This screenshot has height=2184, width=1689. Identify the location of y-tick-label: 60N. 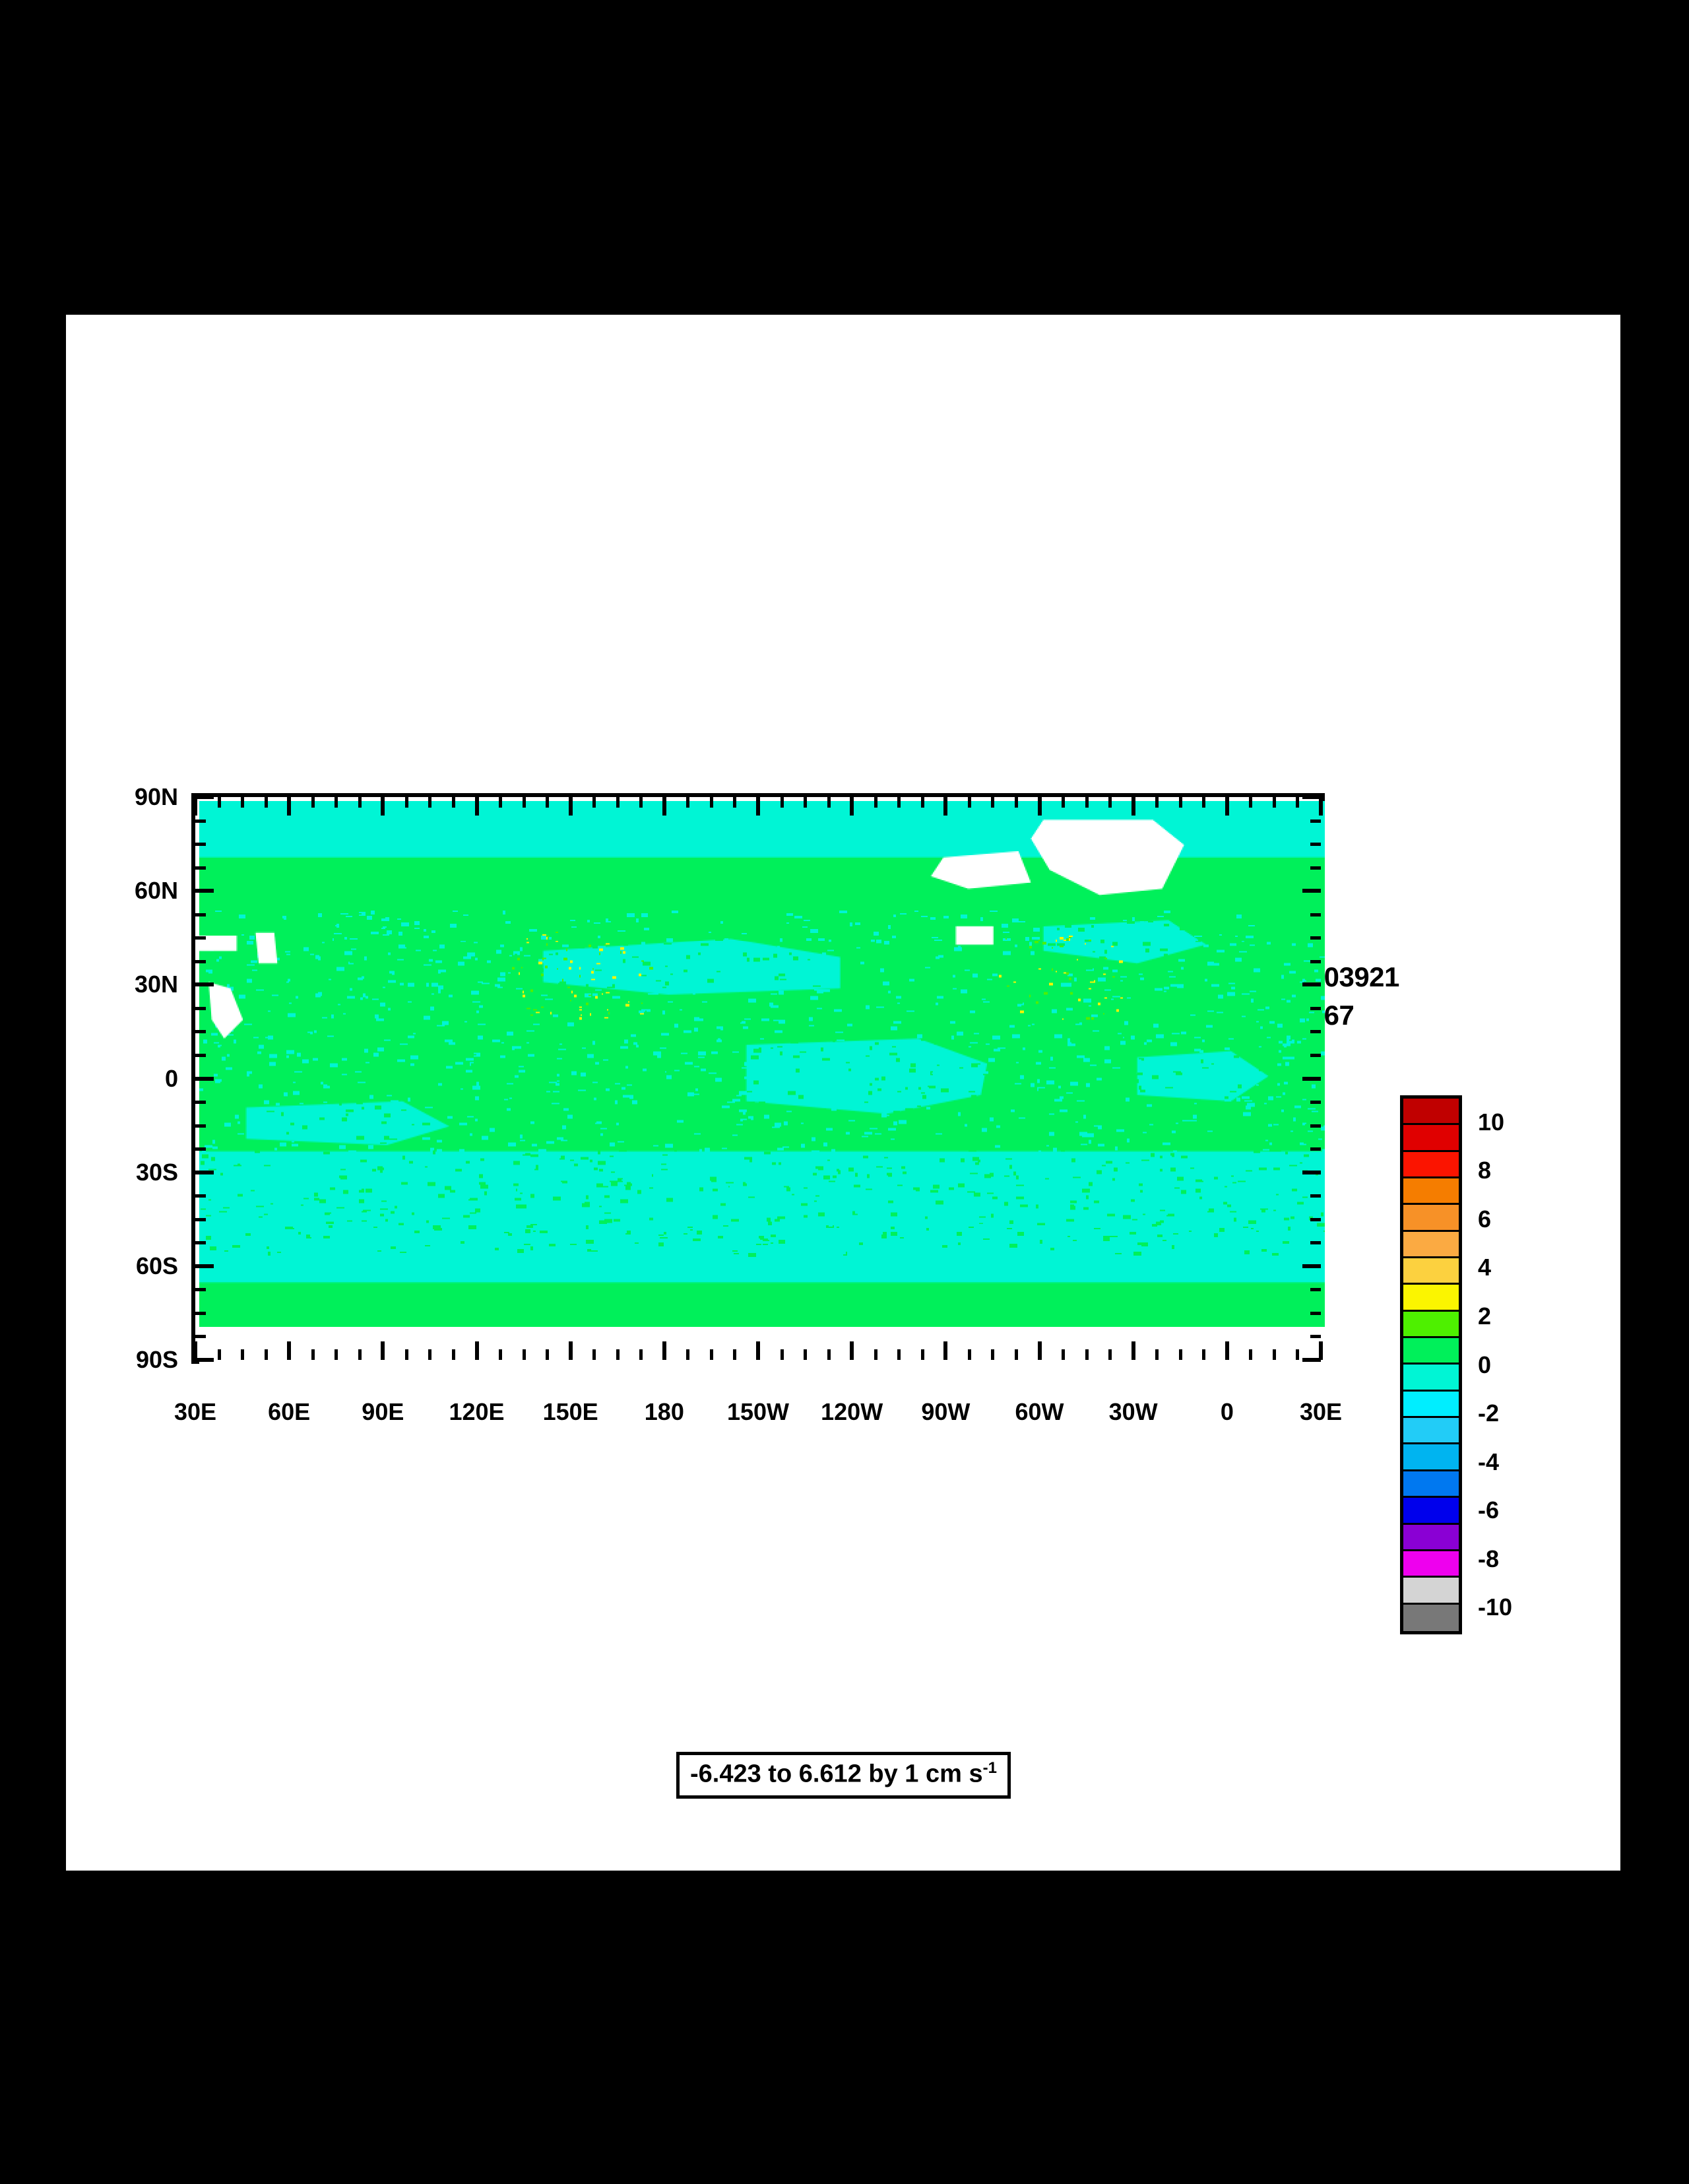
(156, 891).